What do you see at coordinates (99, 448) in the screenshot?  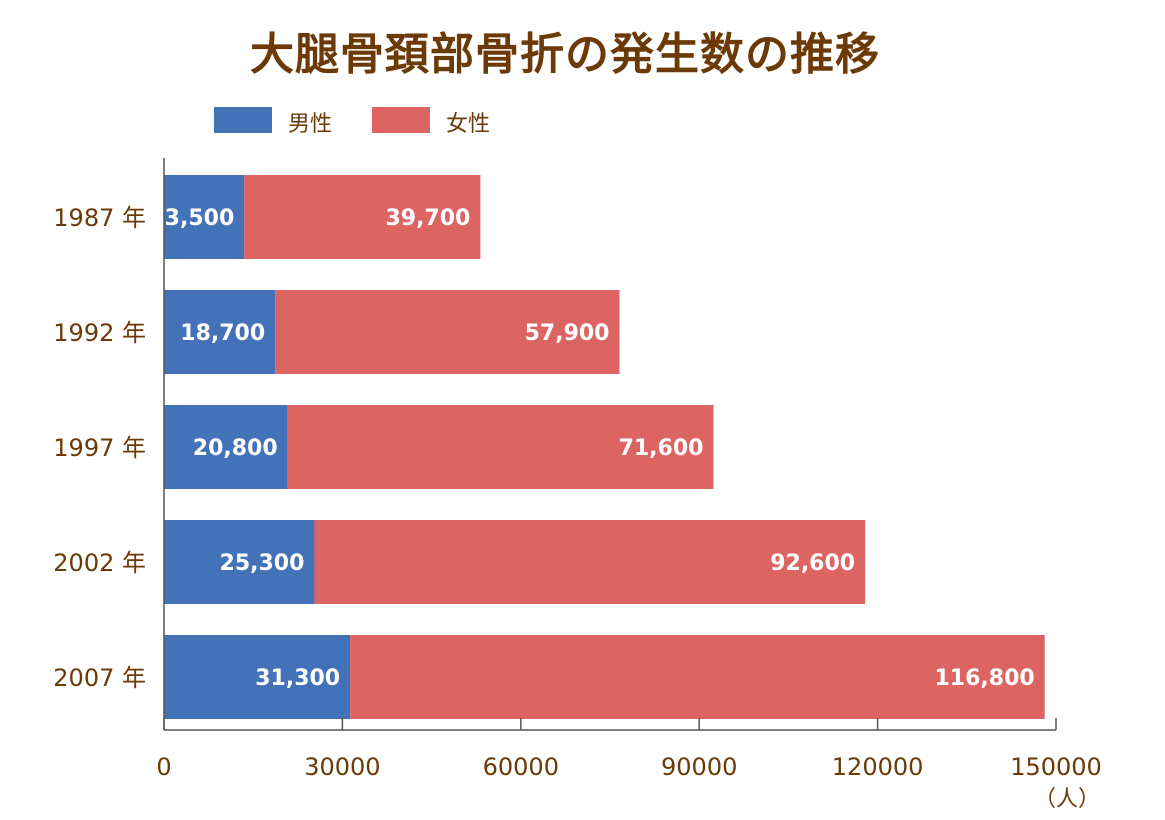 I see `y-tick-label-2: 1997 年` at bounding box center [99, 448].